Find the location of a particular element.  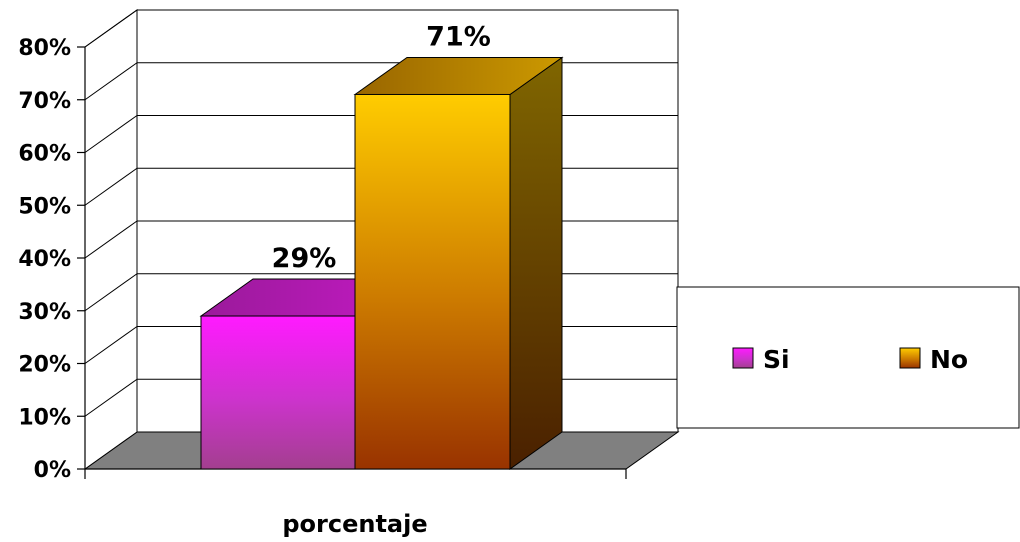

y-tick-labels: 0% 10% 20% 30% 40% 50% 60% 70% 80% is located at coordinates (51, 259).